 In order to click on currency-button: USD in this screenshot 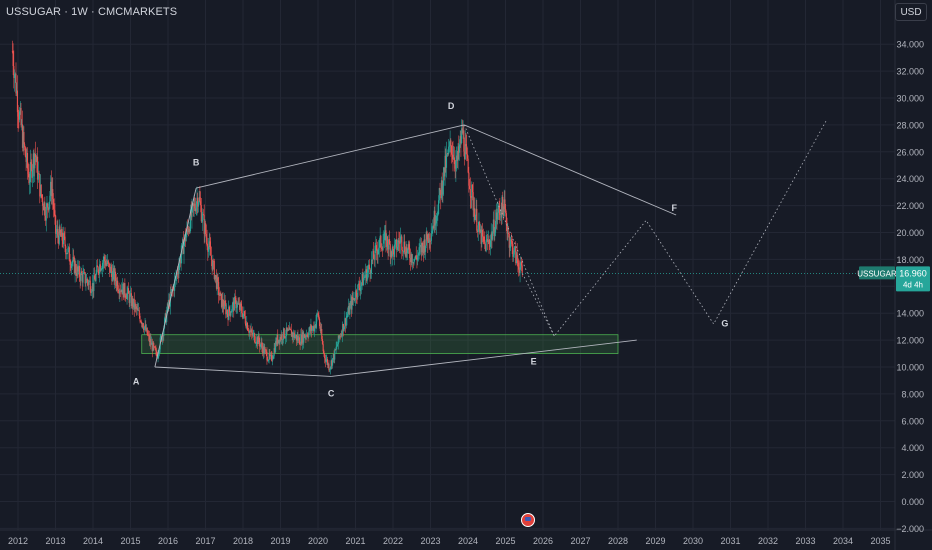, I will do `click(911, 12)`.